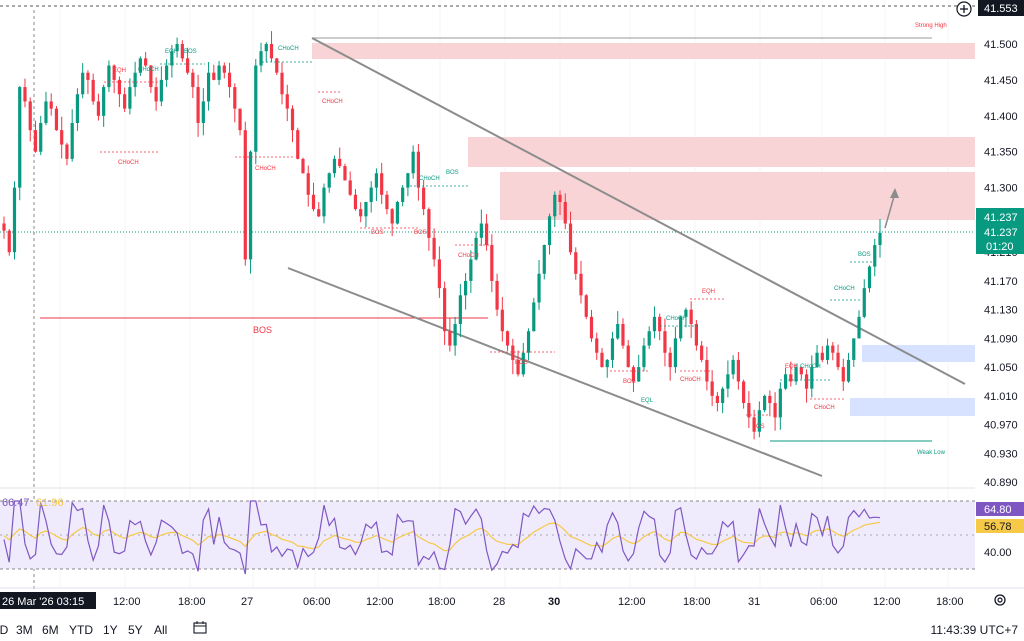 Image resolution: width=1024 pixels, height=641 pixels. I want to click on rsi-value-2: 61.96, so click(50, 503).